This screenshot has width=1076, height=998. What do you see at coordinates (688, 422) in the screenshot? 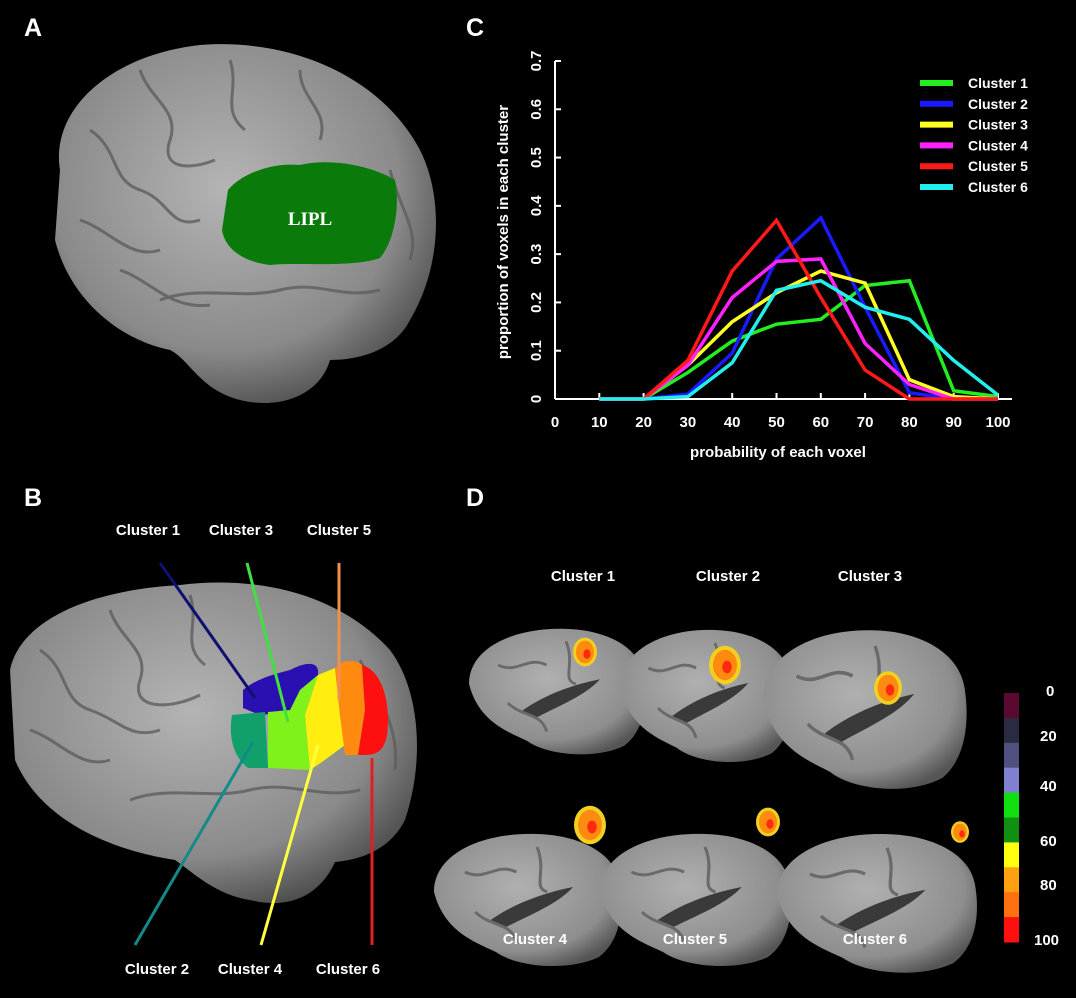
I see `x-tick-label: 30` at bounding box center [688, 422].